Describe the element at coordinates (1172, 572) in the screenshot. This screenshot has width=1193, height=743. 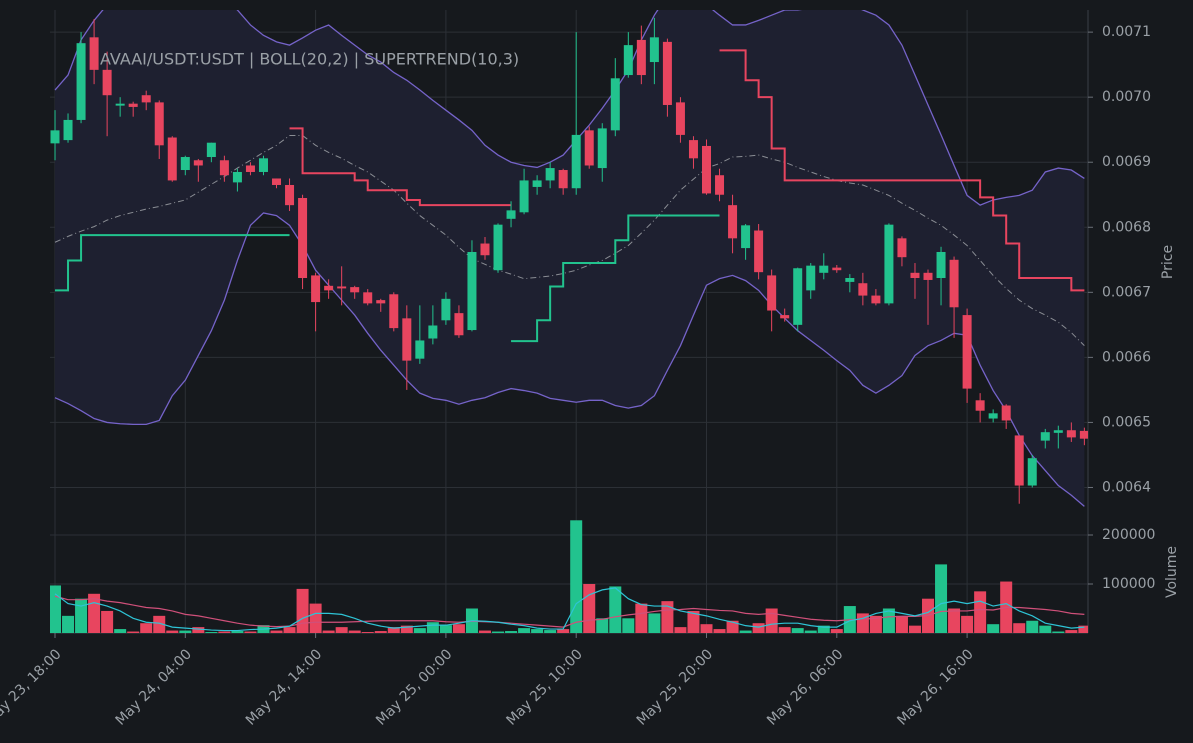
I see `y-axis-label: Volume` at that location.